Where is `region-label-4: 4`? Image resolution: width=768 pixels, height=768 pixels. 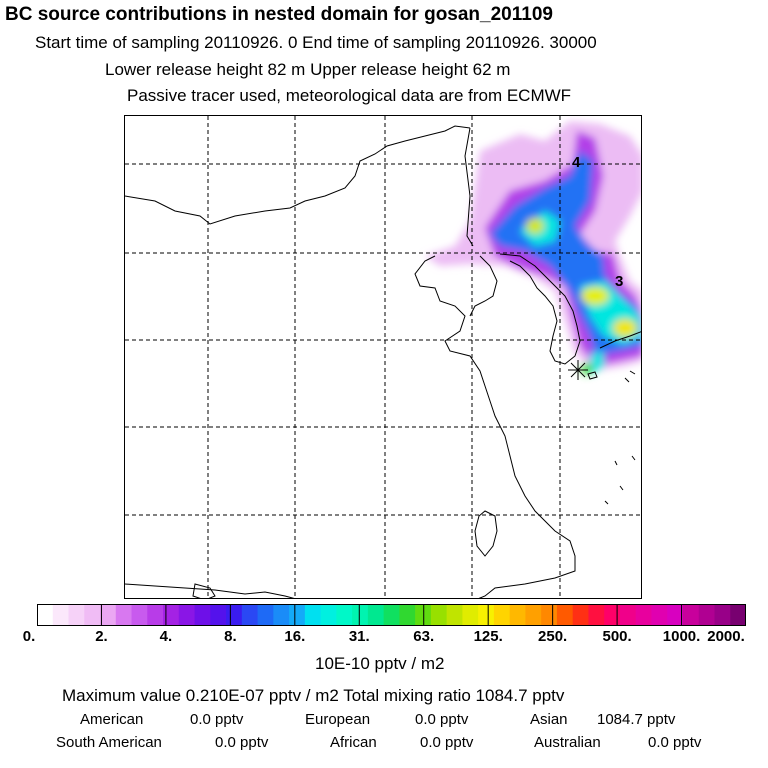 region-label-4: 4 is located at coordinates (576, 162).